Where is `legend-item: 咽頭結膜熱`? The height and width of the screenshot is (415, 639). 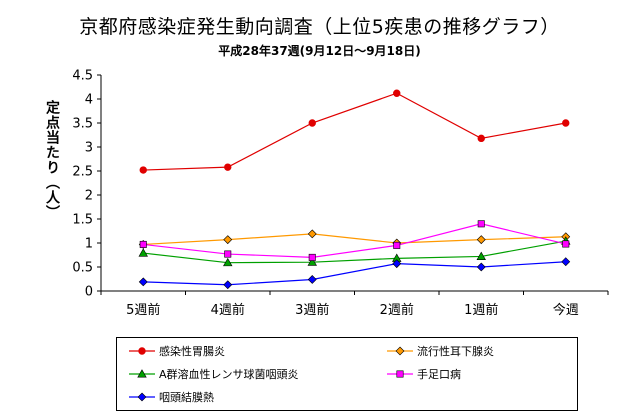 legend-item: 咽頭結膜熱 is located at coordinates (170, 397).